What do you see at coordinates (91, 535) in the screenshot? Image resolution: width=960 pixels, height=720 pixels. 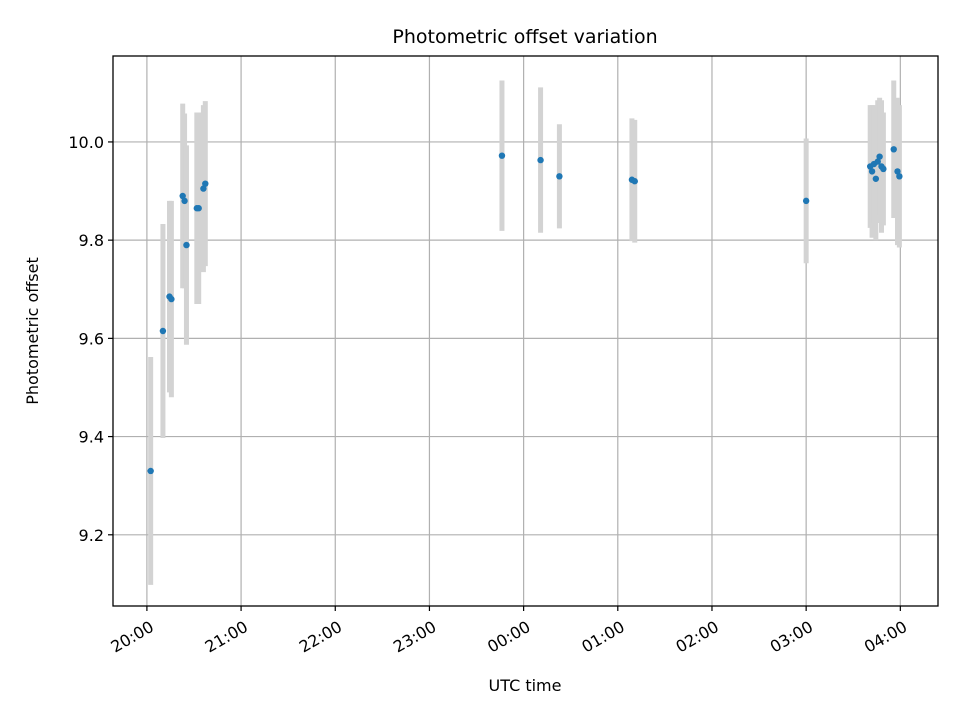 I see `y-tick-label: 9.2` at bounding box center [91, 535].